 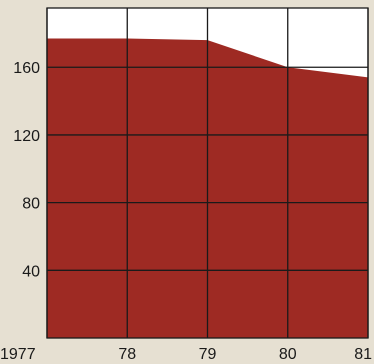 I want to click on y-tick-label: 40, so click(x=31, y=271).